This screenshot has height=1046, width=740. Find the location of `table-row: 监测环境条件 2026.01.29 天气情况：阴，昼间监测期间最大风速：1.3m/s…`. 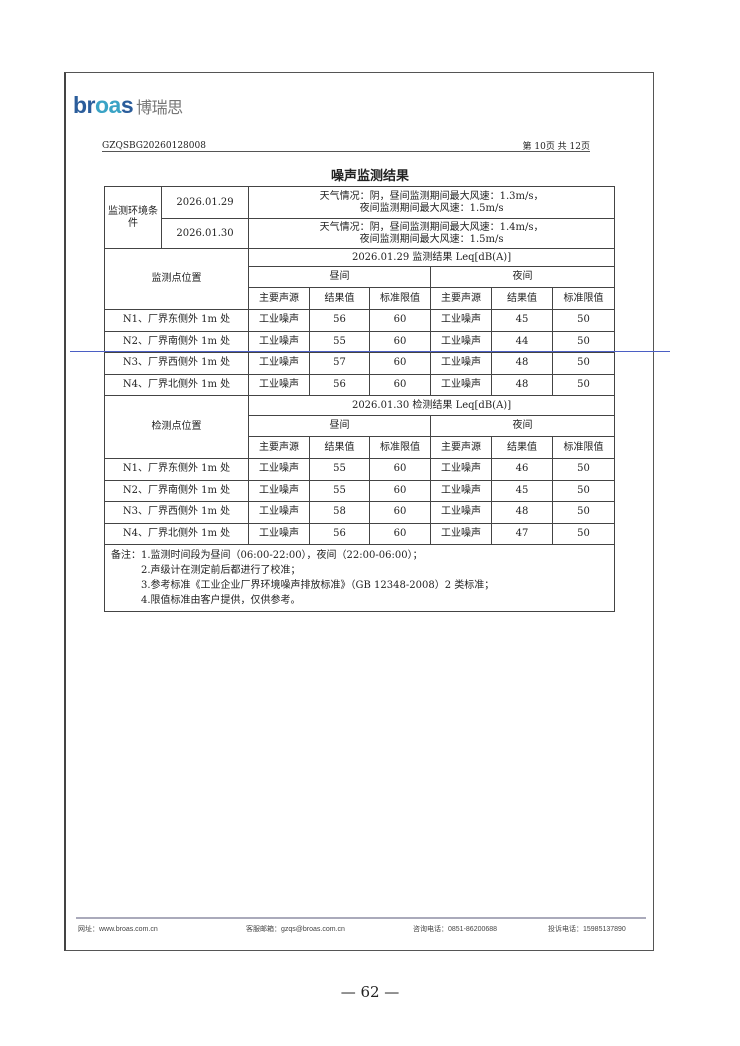

table-row: 监测环境条件 2026.01.29 天气情况：阴，昼间监测期间最大风速：1.3m/s… is located at coordinates (360, 217).